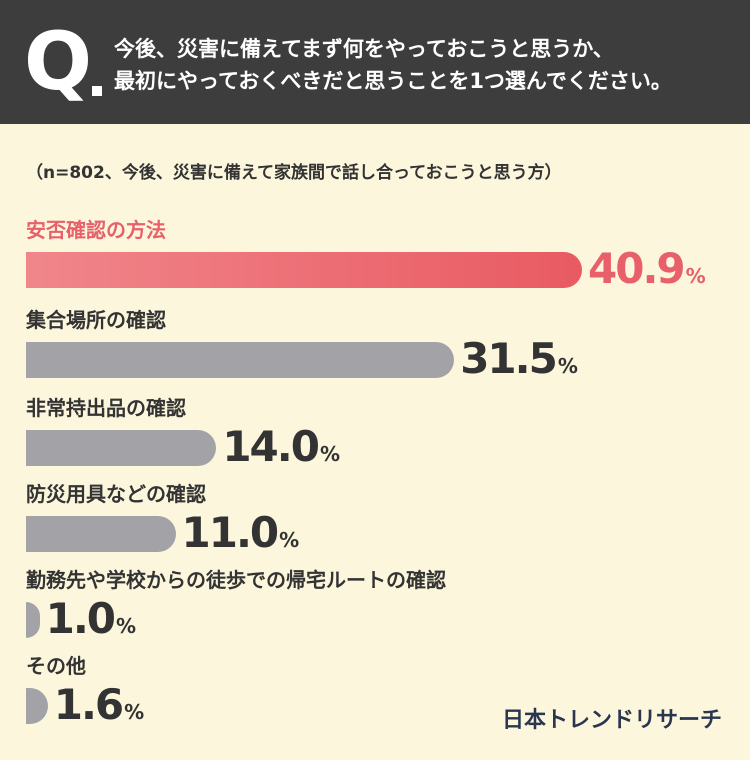 This screenshot has width=750, height=760. Describe the element at coordinates (96, 320) in the screenshot. I see `category-label: 集合場所の確認` at that location.